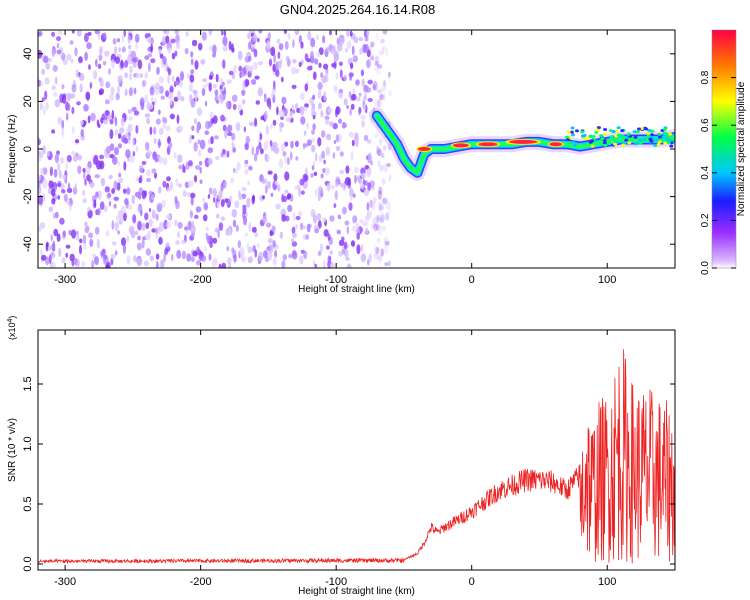  Describe the element at coordinates (705, 77) in the screenshot. I see `colorbar-tick-label: 0.8` at that location.